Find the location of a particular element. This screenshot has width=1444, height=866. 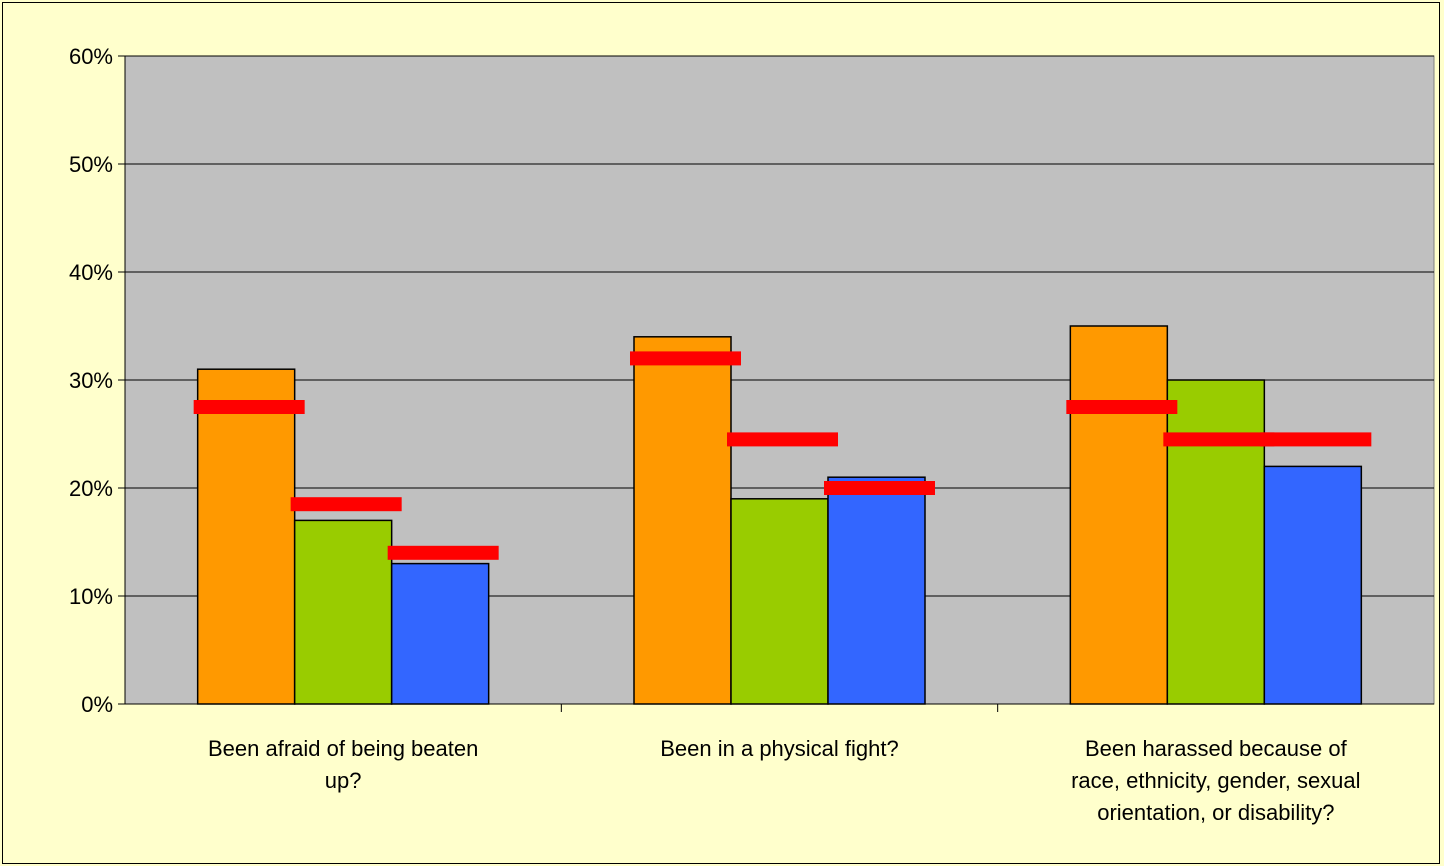

category-label: Been in a physical fight? is located at coordinates (779, 748).